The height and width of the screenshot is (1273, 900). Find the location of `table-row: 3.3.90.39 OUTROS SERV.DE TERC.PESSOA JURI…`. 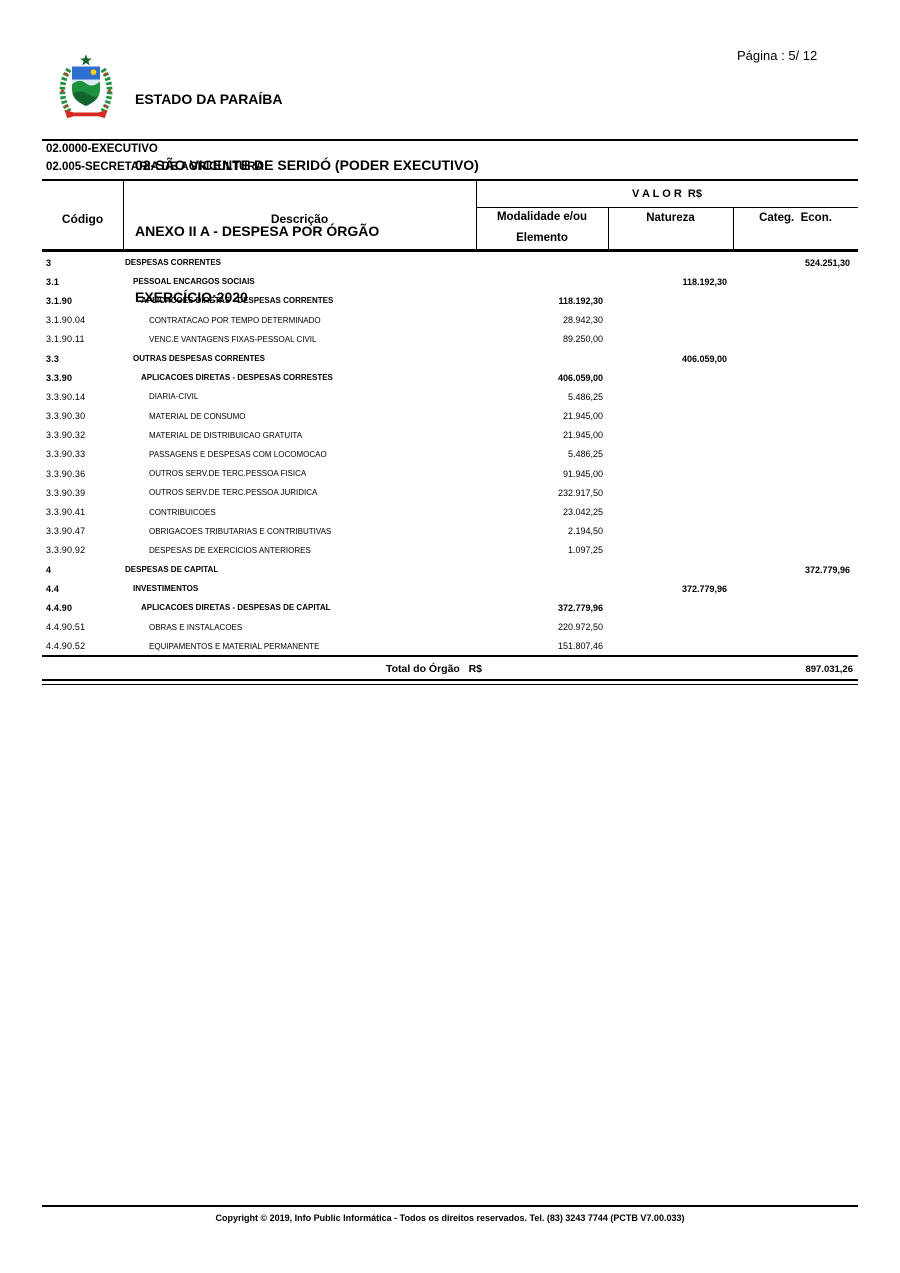

table-row: 3.3.90.39 OUTROS SERV.DE TERC.PESSOA JURI… is located at coordinates (450, 492).